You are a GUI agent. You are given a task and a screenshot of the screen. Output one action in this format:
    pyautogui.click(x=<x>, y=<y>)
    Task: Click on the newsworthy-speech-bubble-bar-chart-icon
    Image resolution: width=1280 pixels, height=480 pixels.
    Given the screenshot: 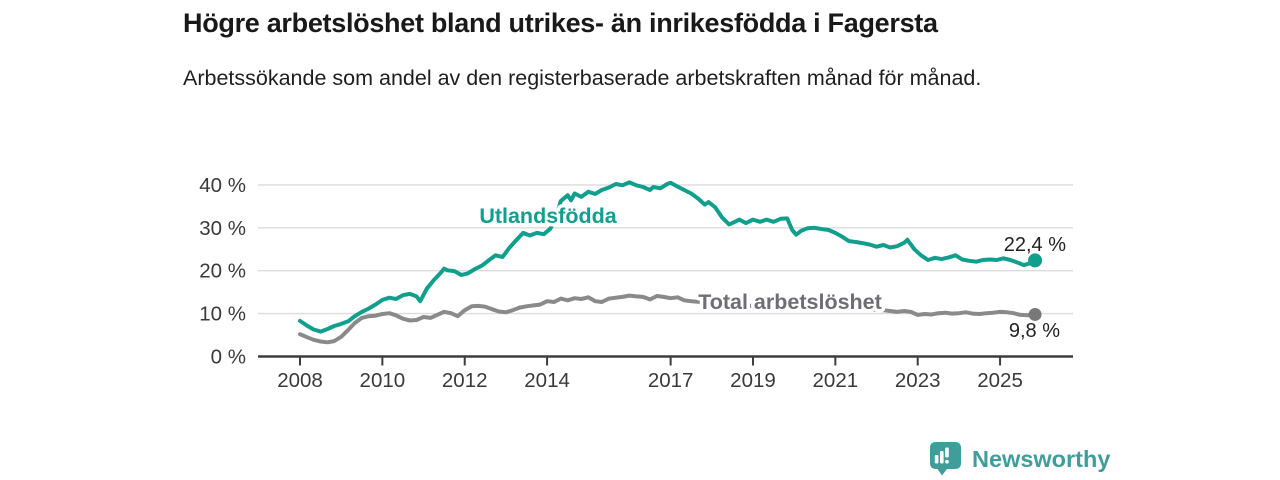 What is the action you would take?
    pyautogui.click(x=945, y=459)
    